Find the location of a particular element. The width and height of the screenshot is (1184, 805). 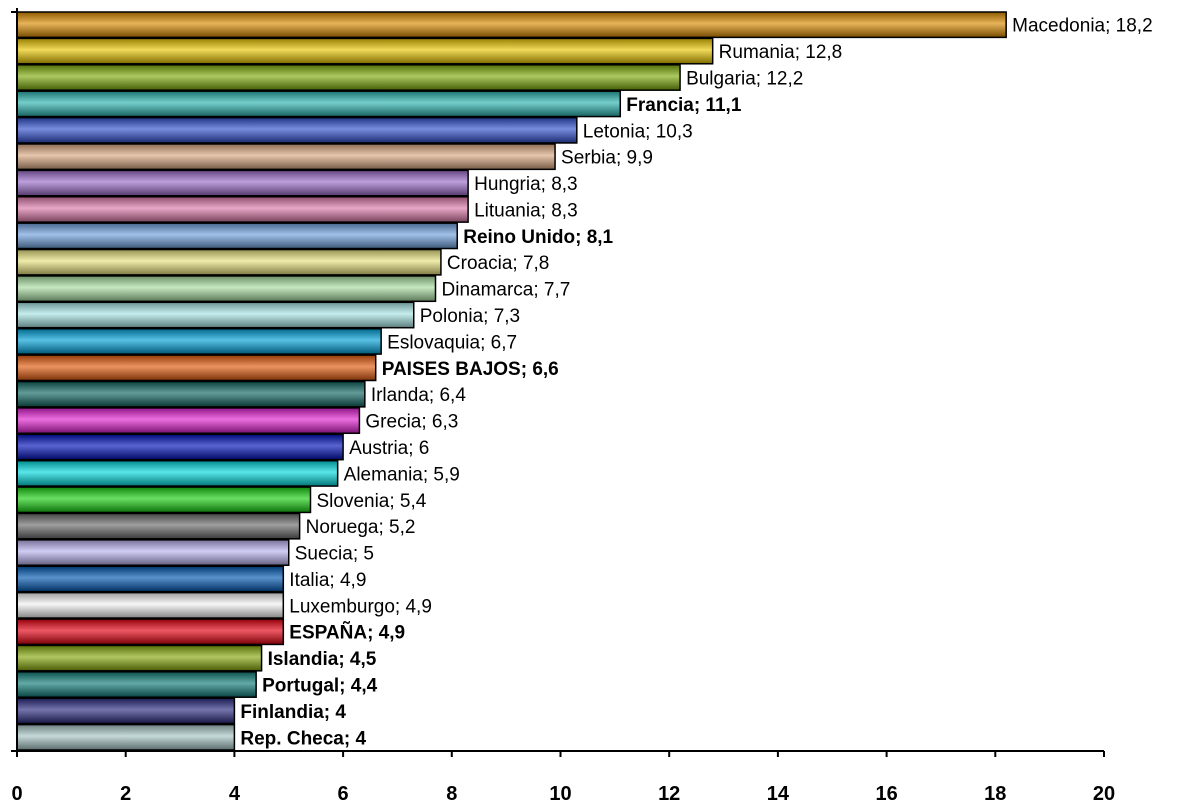

x-tick-label: 20 is located at coordinates (1104, 794).